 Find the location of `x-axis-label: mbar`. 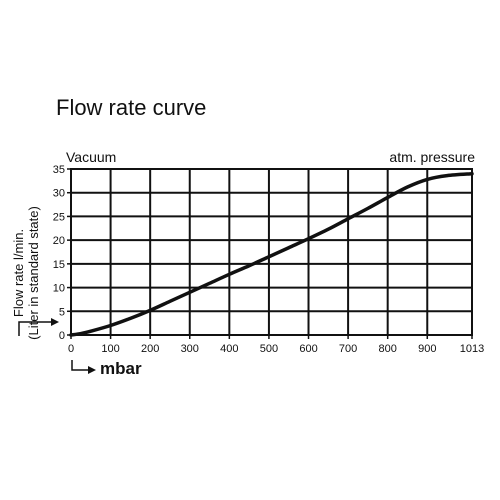

x-axis-label: mbar is located at coordinates (121, 368).